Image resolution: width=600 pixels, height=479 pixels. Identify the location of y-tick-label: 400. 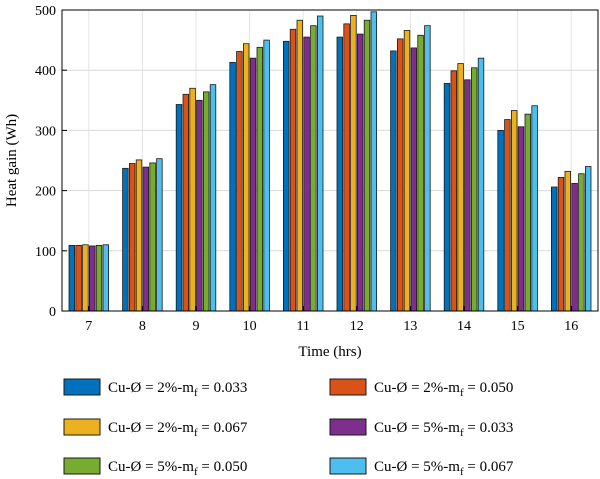
(45, 71).